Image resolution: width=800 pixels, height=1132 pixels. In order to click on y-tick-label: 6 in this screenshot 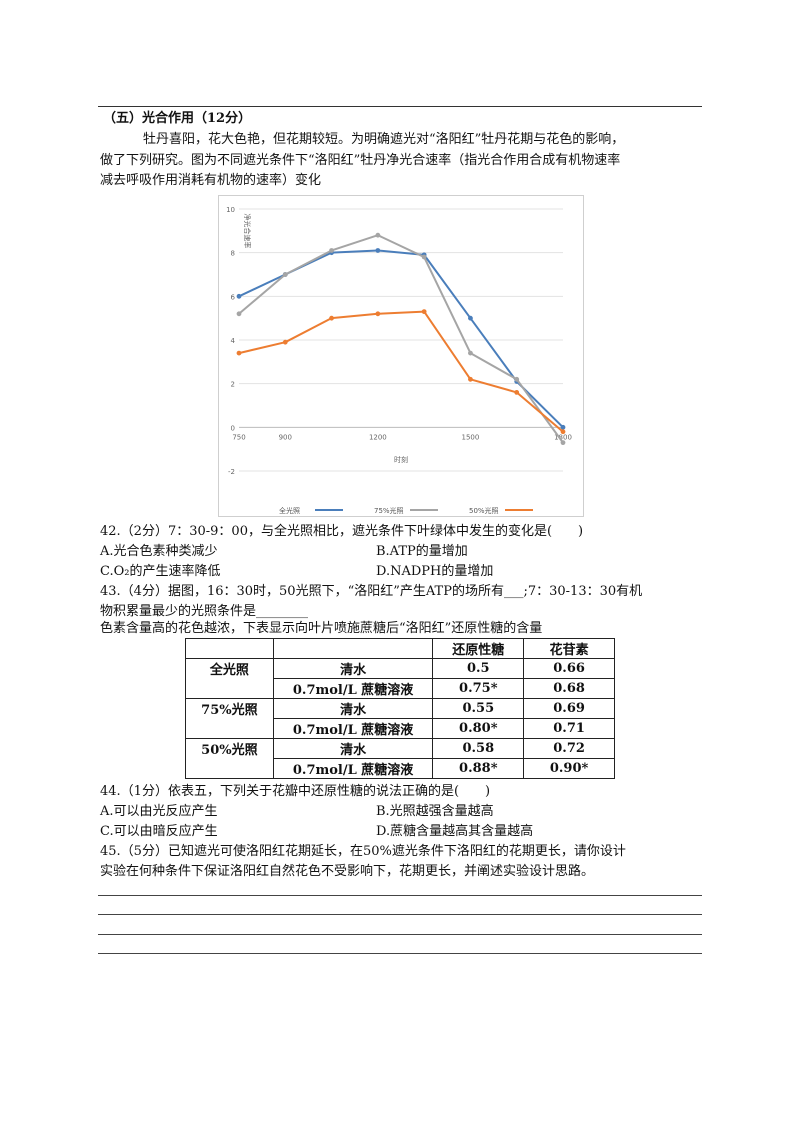, I will do `click(233, 297)`.